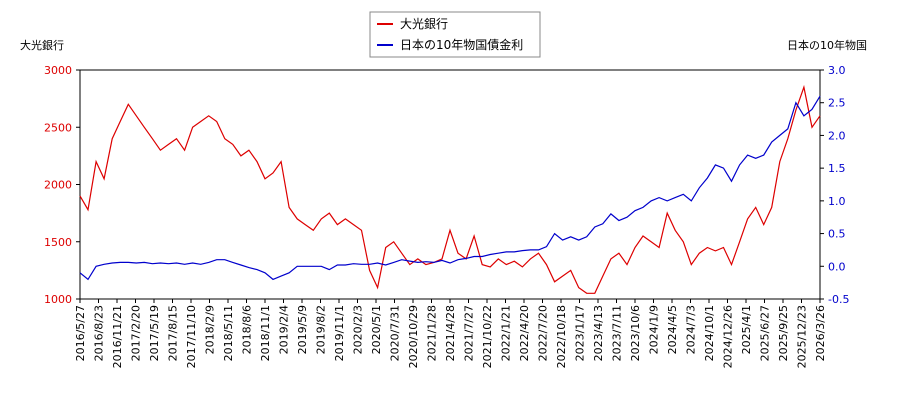  I want to click on x-tick-label: 2024/12/26, so click(728, 336).